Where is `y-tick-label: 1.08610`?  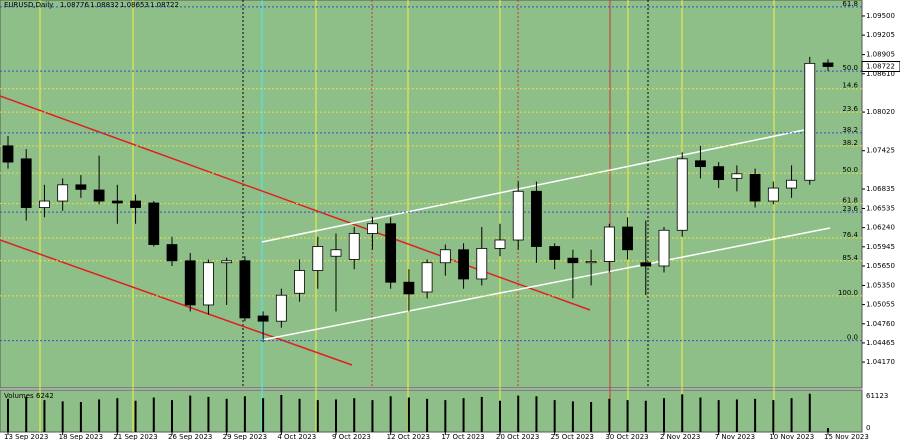 y-tick-label: 1.08610 is located at coordinates (880, 74).